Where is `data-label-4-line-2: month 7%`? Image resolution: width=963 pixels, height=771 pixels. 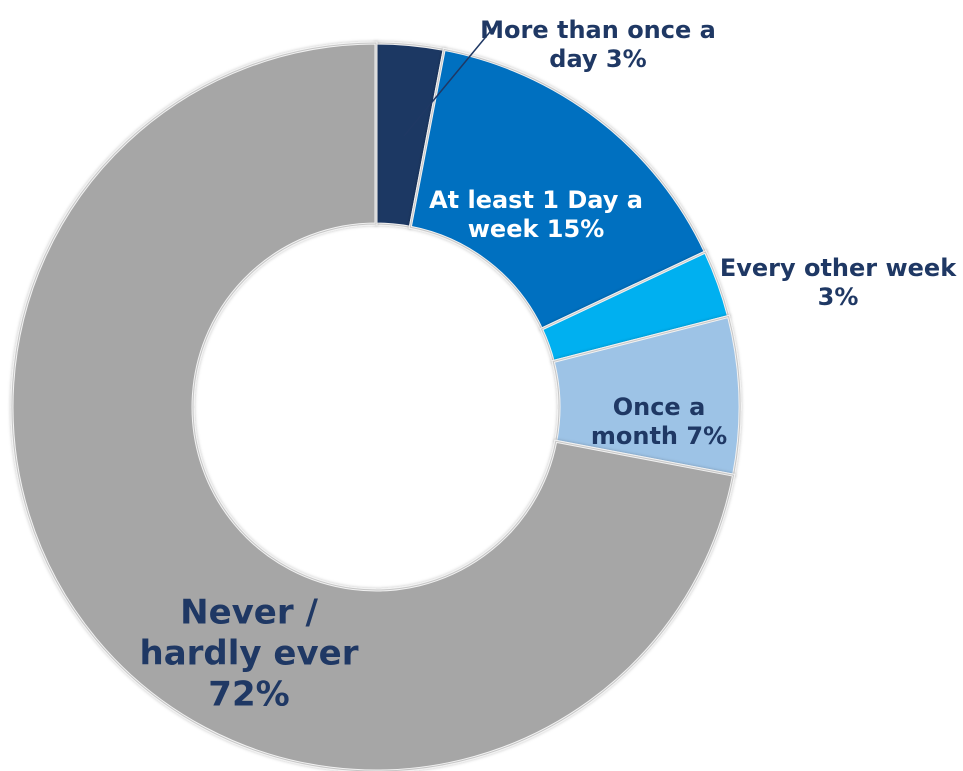
data-label-4-line-2: month 7% is located at coordinates (659, 436).